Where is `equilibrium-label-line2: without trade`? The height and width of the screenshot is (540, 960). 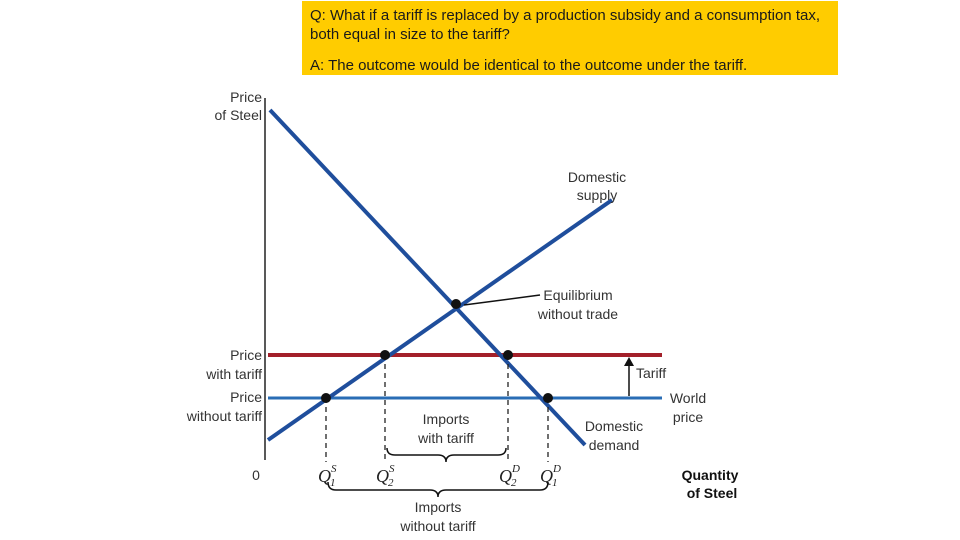
equilibrium-label-line2: without trade is located at coordinates (577, 314).